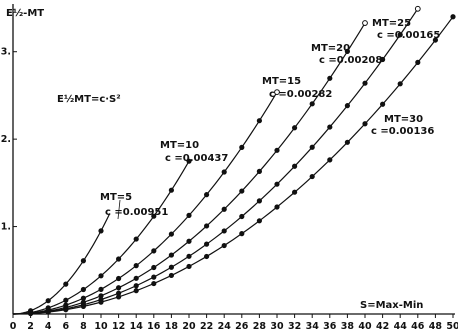 This screenshot has height=335, width=458. I want to click on x-tick-label: 40, so click(365, 326).